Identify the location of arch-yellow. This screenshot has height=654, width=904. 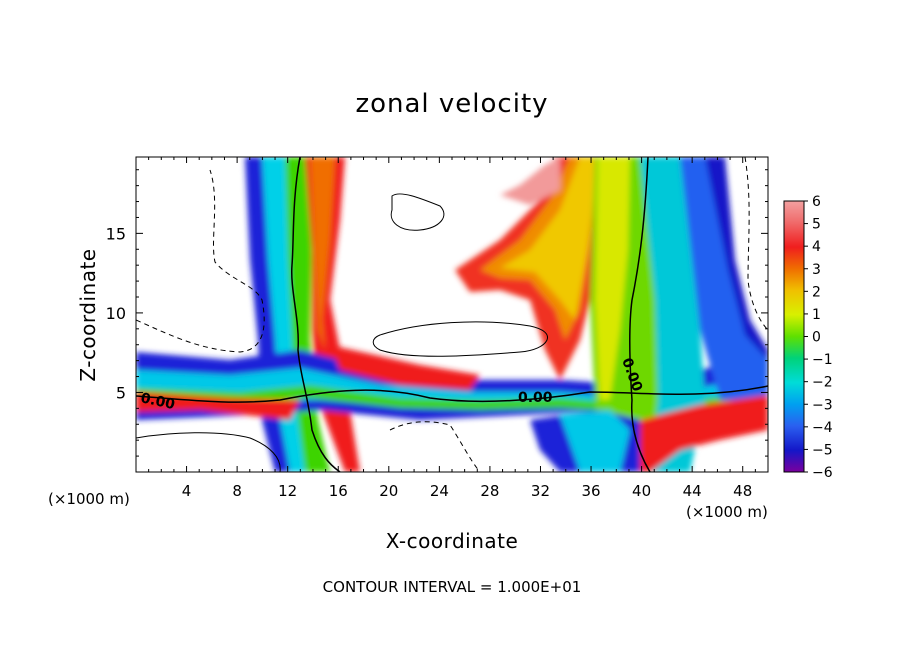
(549, 238).